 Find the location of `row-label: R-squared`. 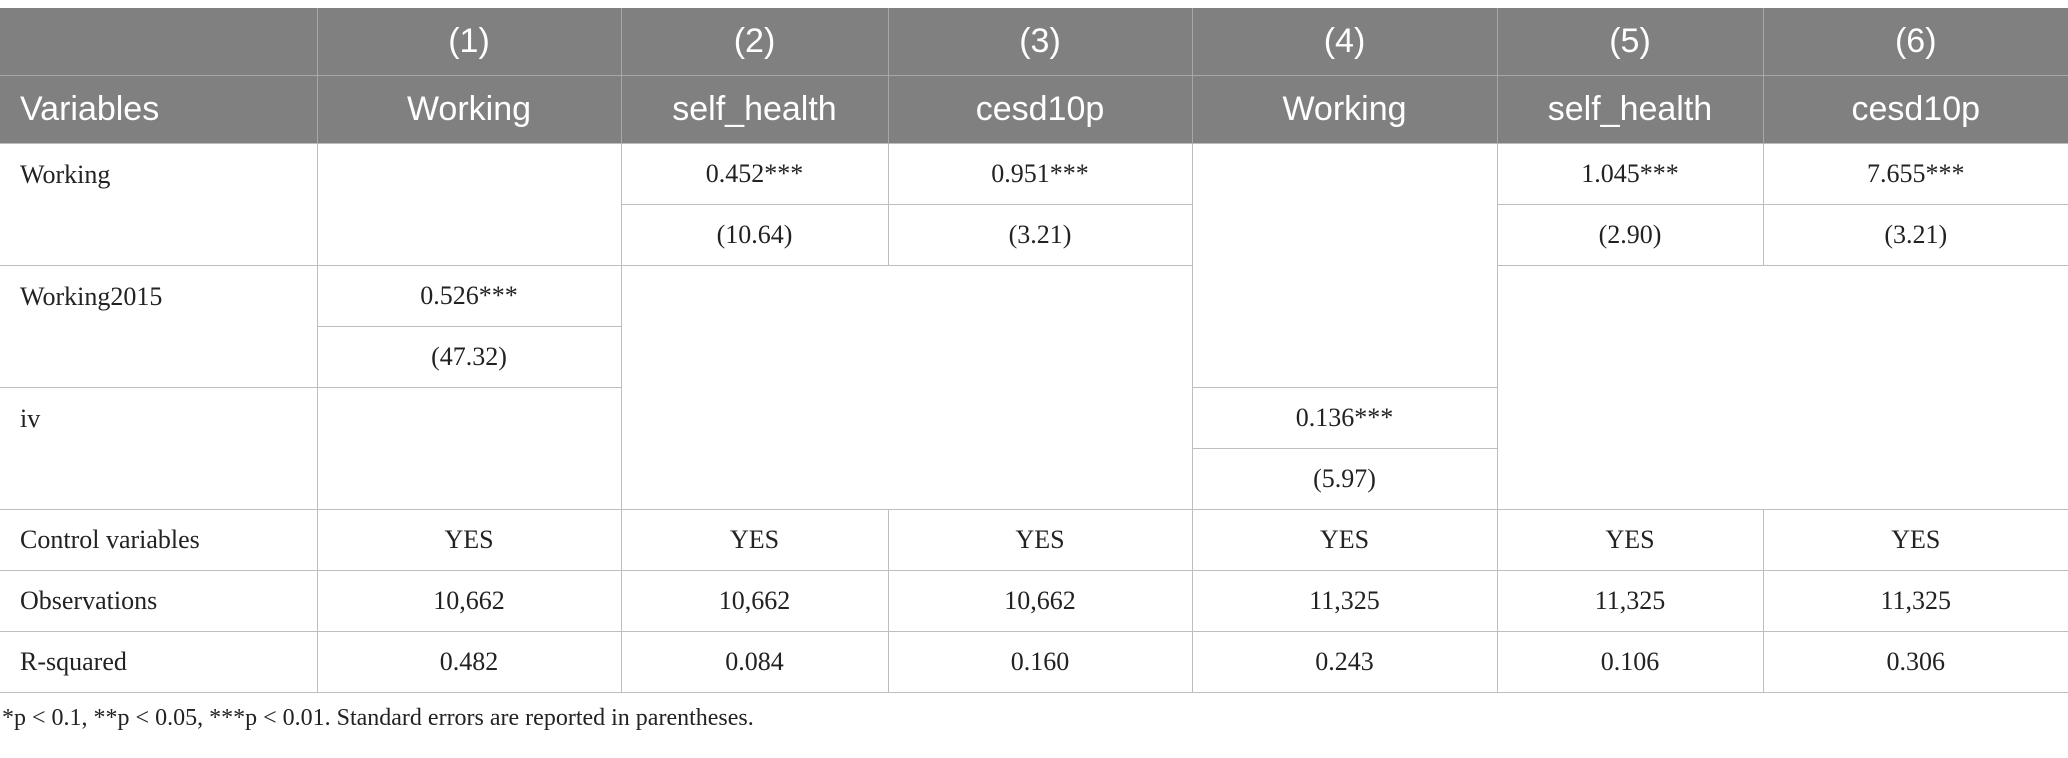

row-label: R-squared is located at coordinates (159, 662).